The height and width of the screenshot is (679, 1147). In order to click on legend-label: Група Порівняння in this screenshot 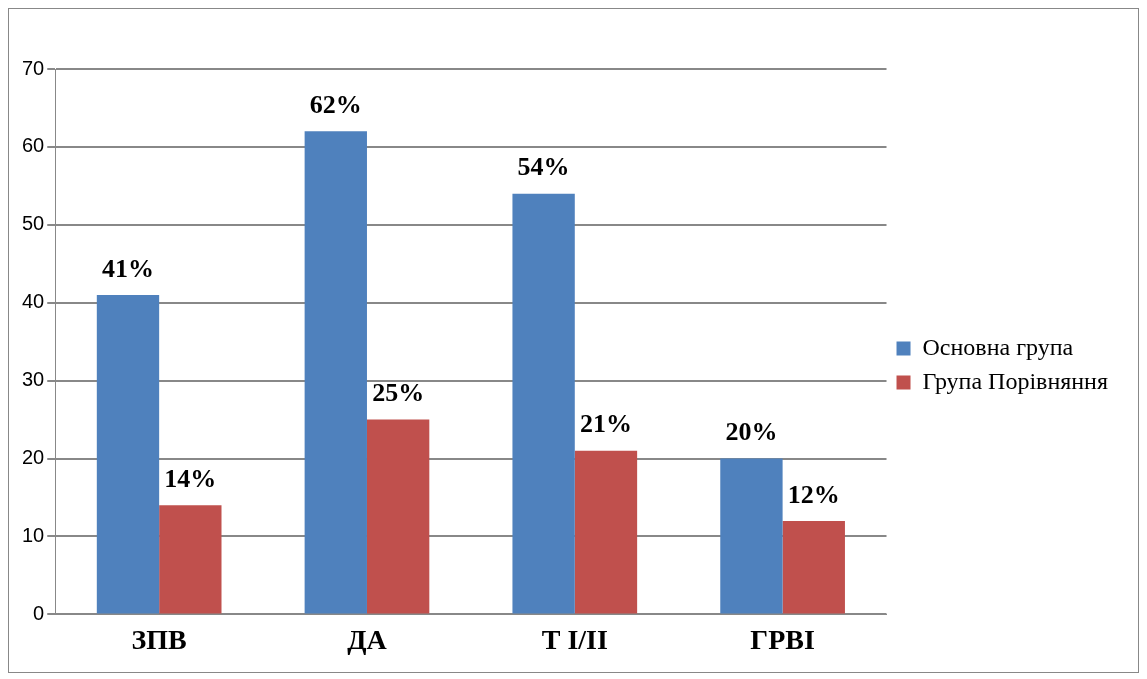, I will do `click(1015, 380)`.